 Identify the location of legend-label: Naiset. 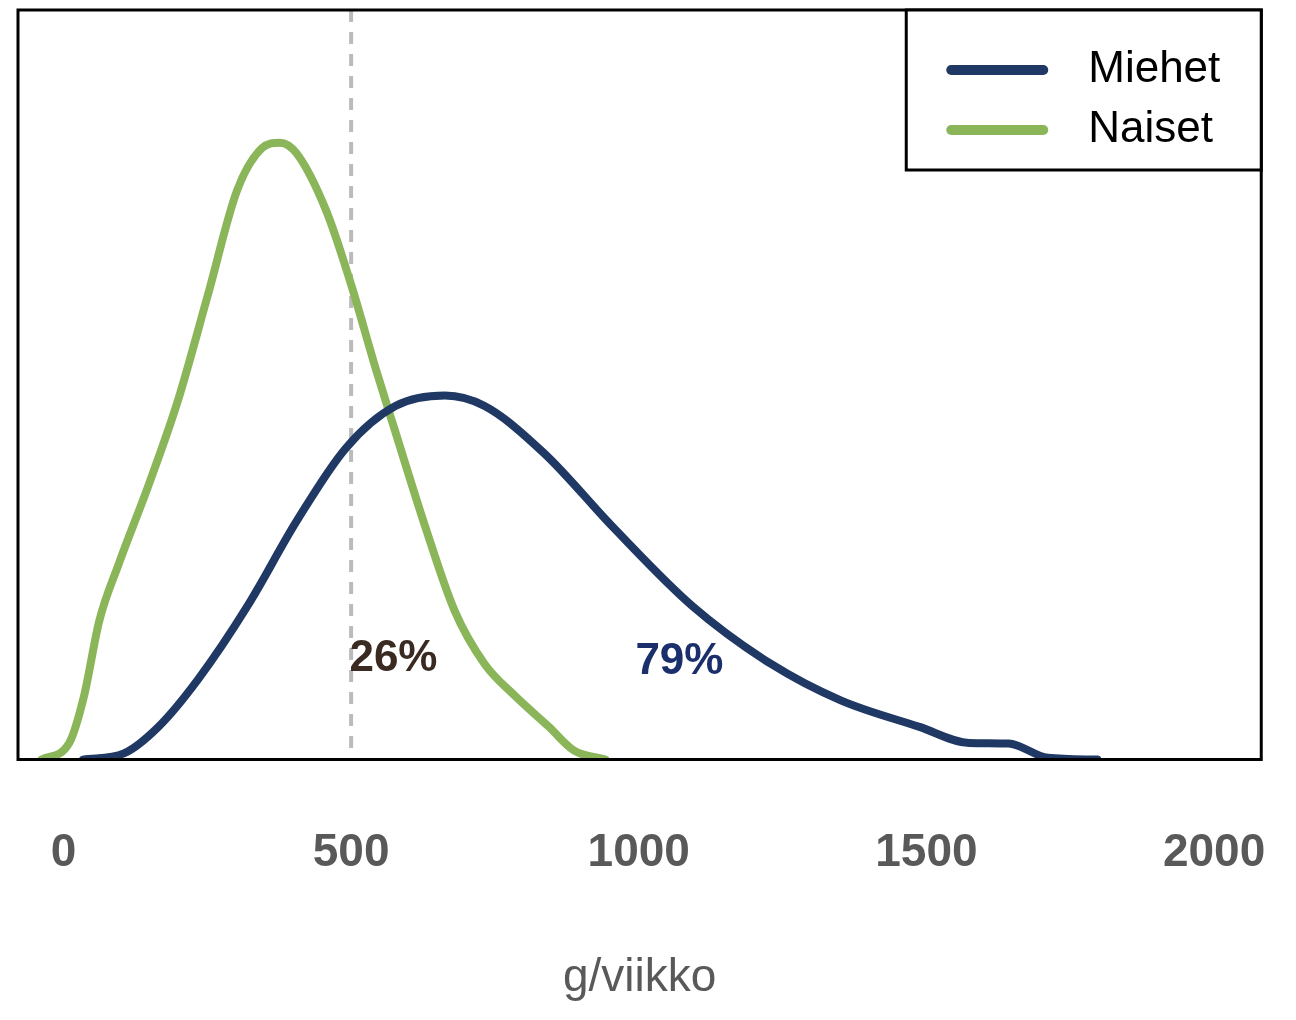
(1150, 127).